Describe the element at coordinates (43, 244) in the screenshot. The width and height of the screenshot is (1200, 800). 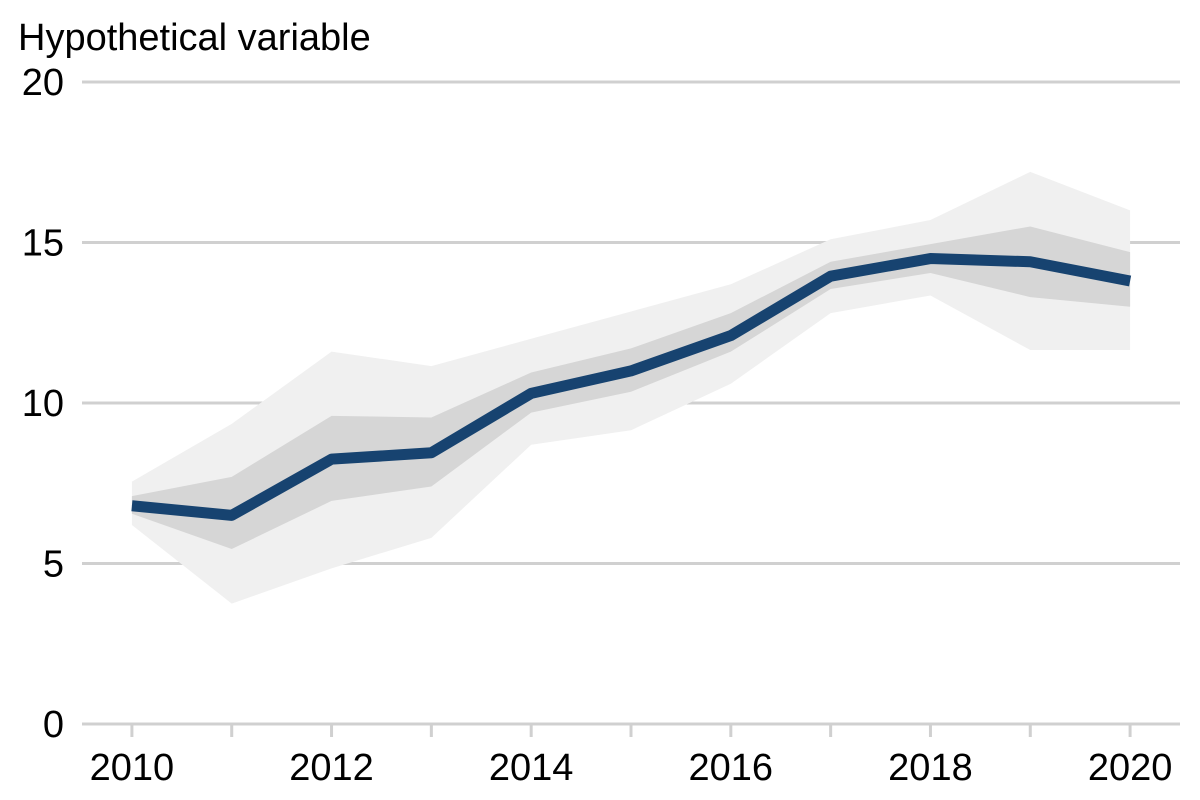
I see `y-tick-label-15: 15` at that location.